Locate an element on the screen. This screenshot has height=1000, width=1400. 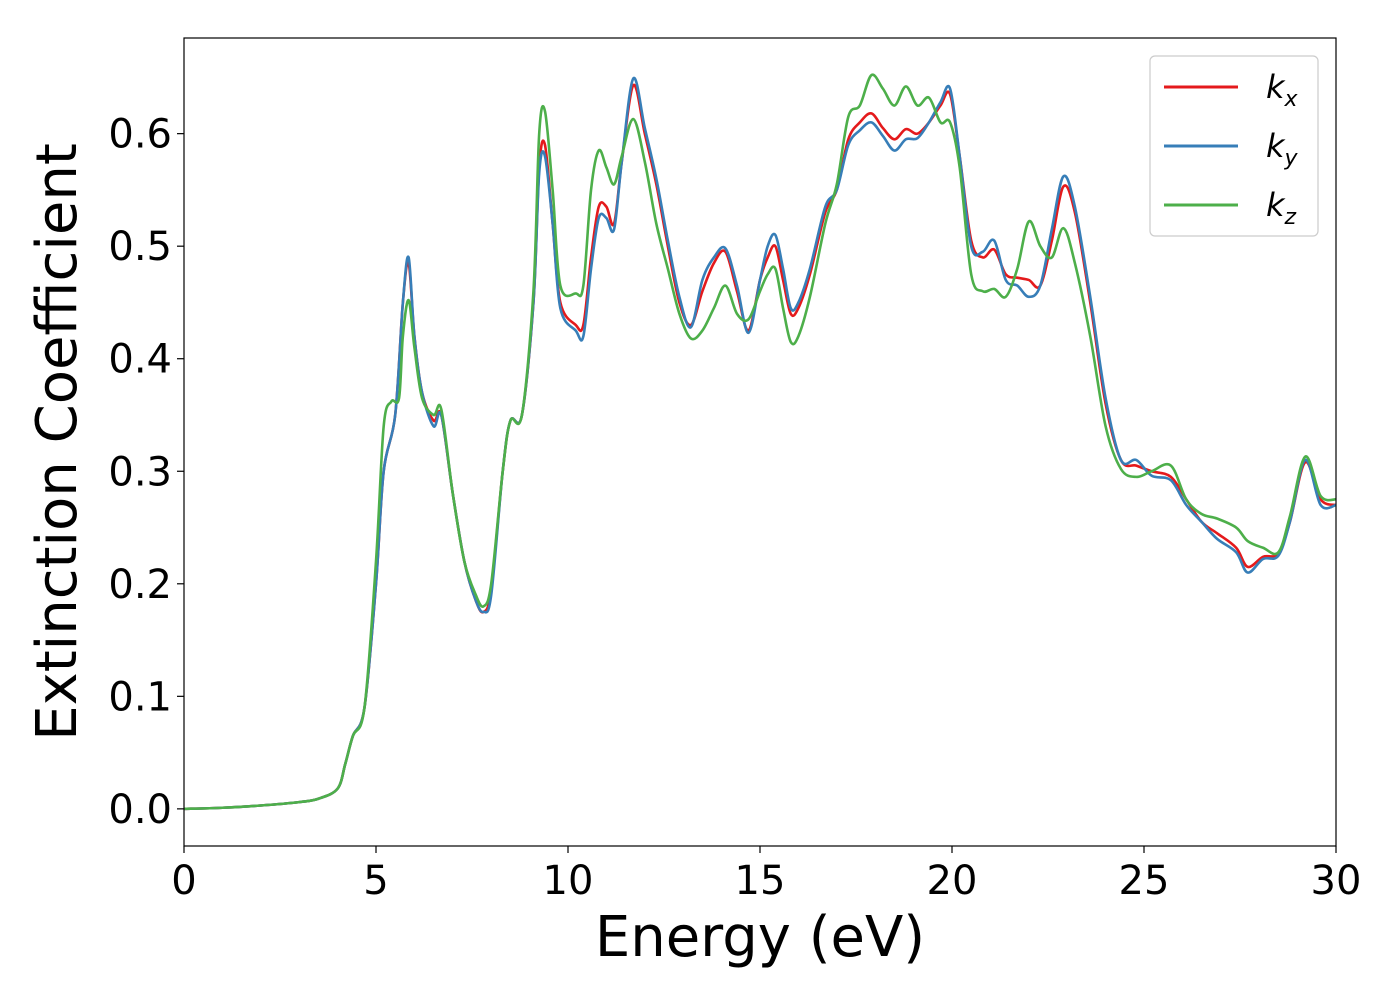
y-axis-ticks: 0.0 0.1 0.2 0.3 0.4 0.5 0.6 is located at coordinates (146, 472).